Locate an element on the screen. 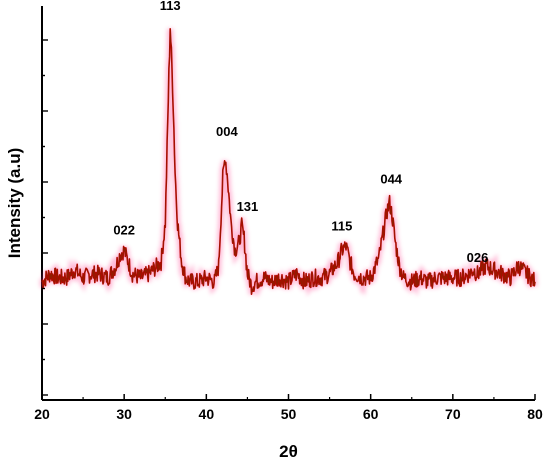  x-tick-label: 20 is located at coordinates (42, 414).